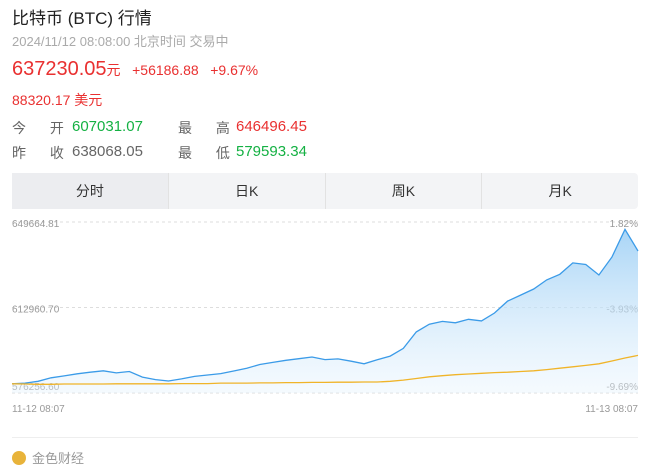 Image resolution: width=646 pixels, height=470 pixels. I want to click on stat-label: 最 低, so click(209, 153).